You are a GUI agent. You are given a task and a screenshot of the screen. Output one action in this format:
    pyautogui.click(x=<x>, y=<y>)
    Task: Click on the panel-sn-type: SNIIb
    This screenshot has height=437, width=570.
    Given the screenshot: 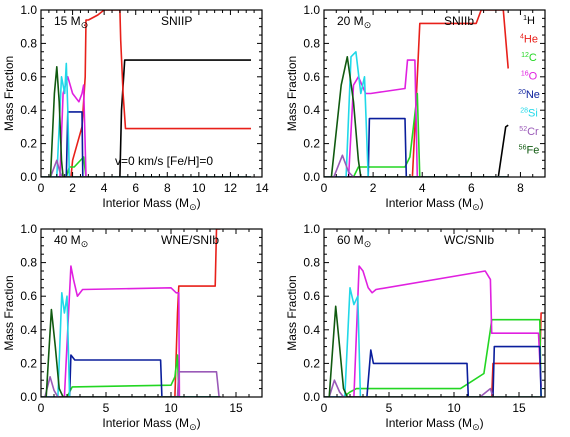 What is the action you would take?
    pyautogui.click(x=459, y=21)
    